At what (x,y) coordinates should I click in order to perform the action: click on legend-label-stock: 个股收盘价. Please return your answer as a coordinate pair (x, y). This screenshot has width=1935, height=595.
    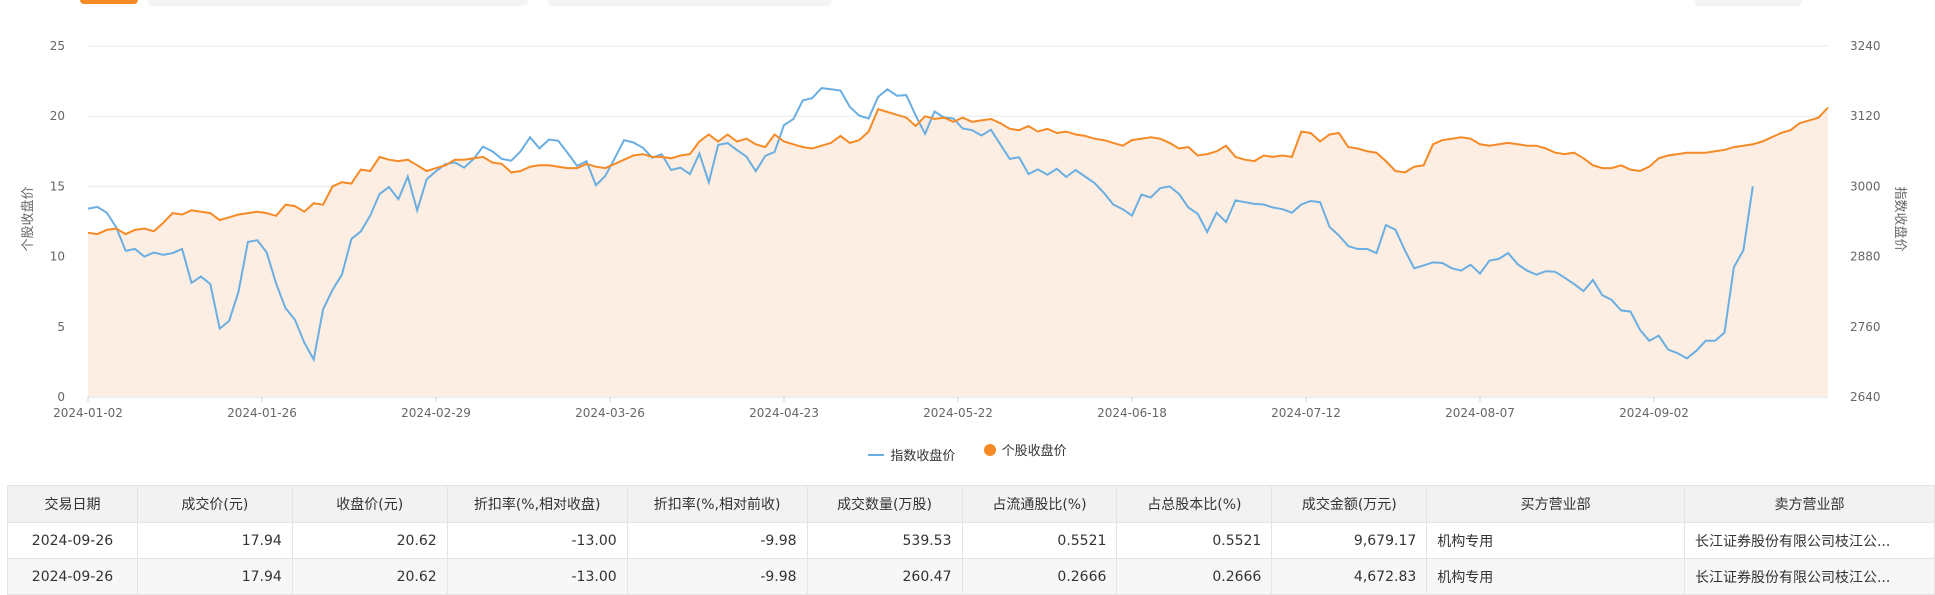
    Looking at the image, I should click on (1034, 451).